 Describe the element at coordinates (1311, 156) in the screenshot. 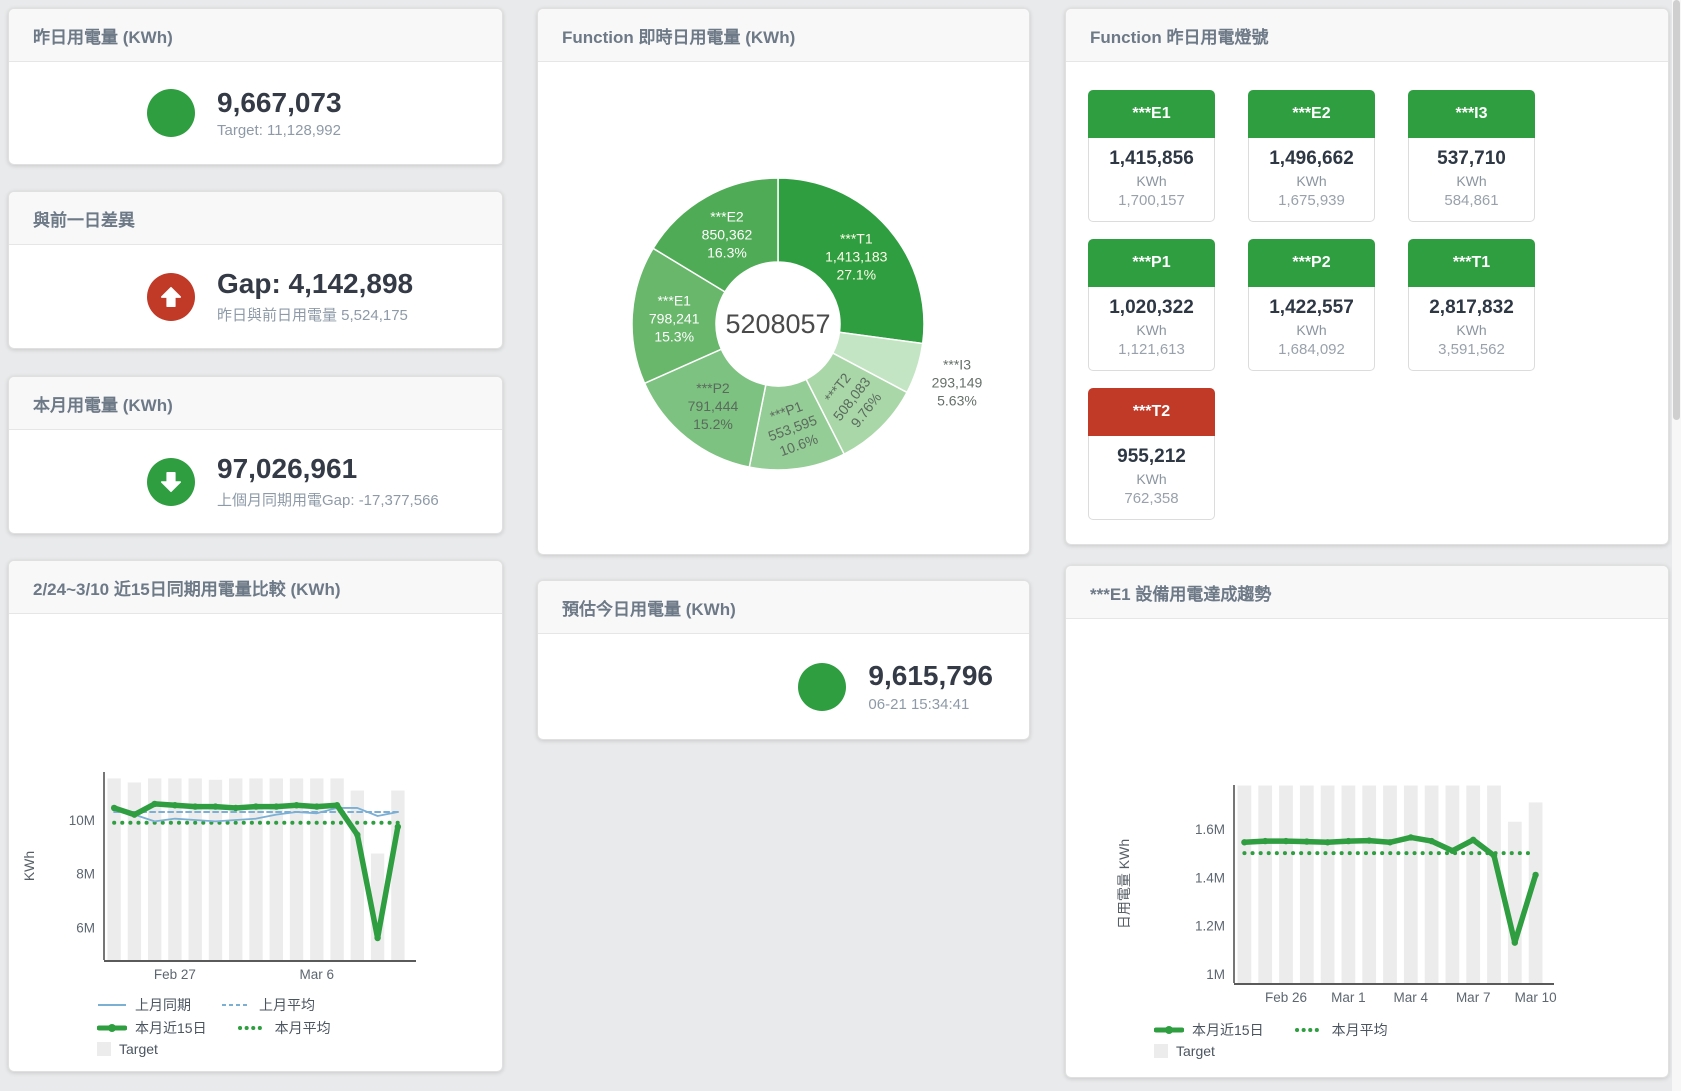

I see `tile-E2: ***E2 1,496,662 KWh 1,675,939` at that location.